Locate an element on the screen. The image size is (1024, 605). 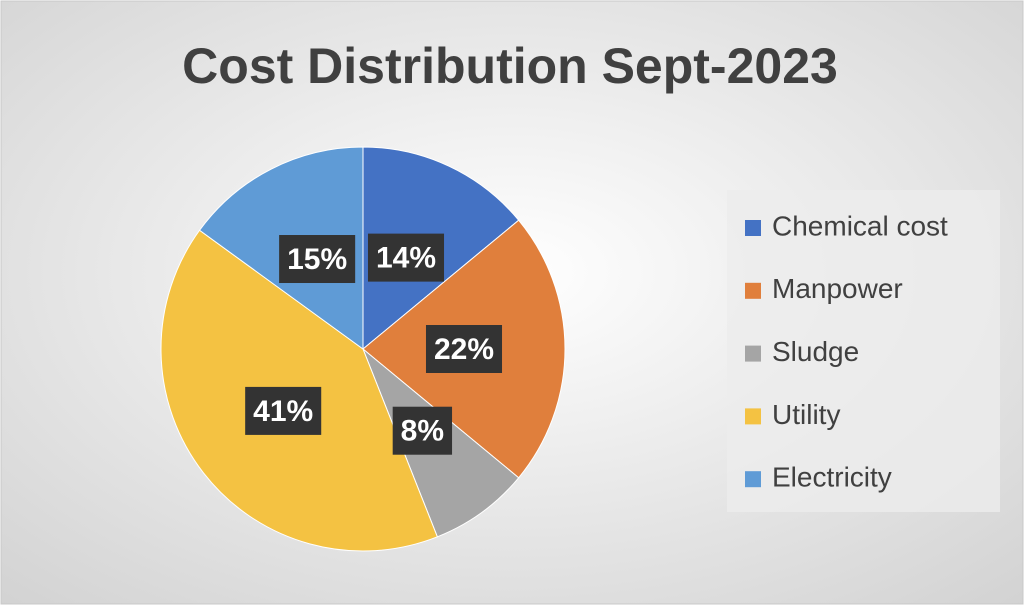
data-label: 22% is located at coordinates (464, 349).